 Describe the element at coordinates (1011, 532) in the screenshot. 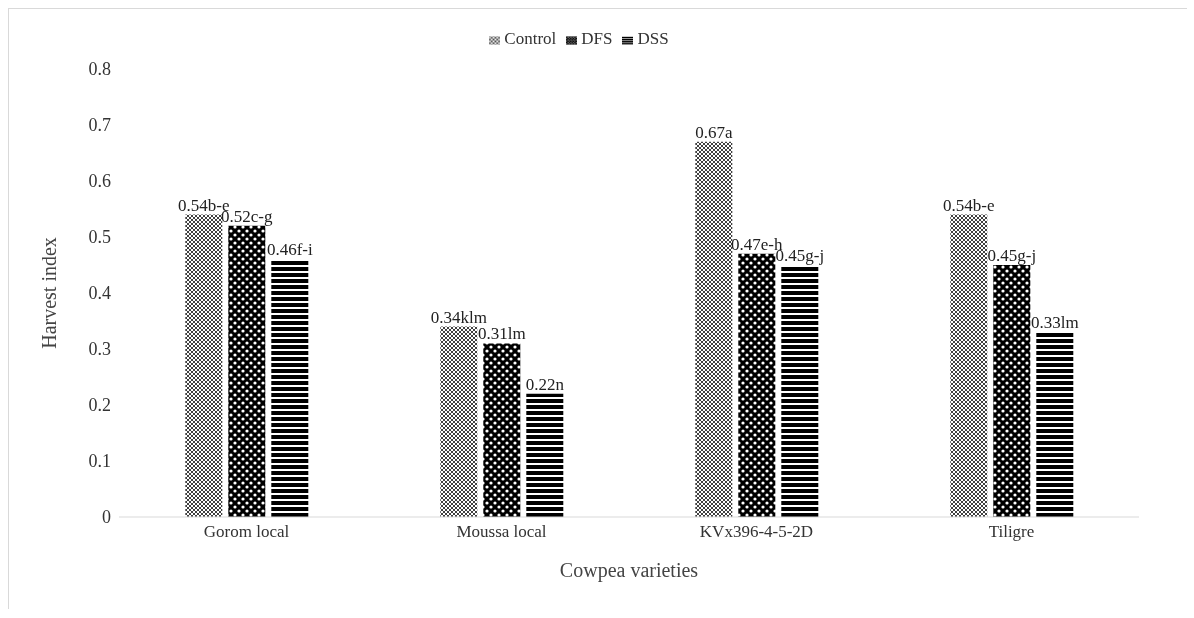

I see `x-tick-label: Tiligre` at that location.